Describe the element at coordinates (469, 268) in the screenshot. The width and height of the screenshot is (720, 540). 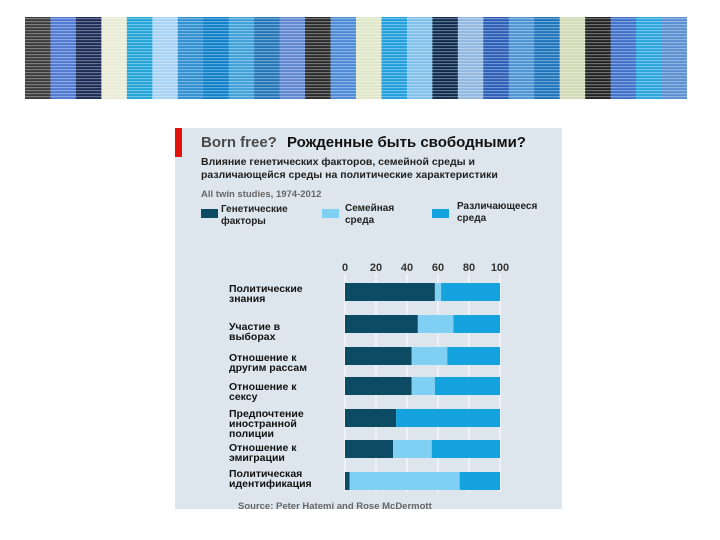
I see `x-tick-label: 80` at that location.